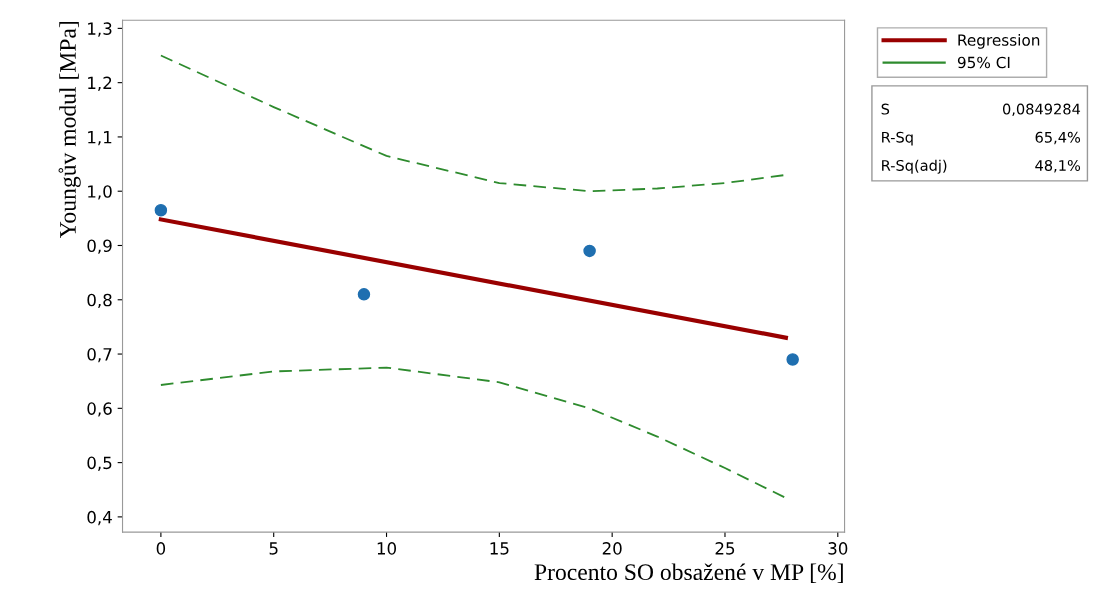  Describe the element at coordinates (100, 83) in the screenshot. I see `y-tick-label: 1,2` at that location.